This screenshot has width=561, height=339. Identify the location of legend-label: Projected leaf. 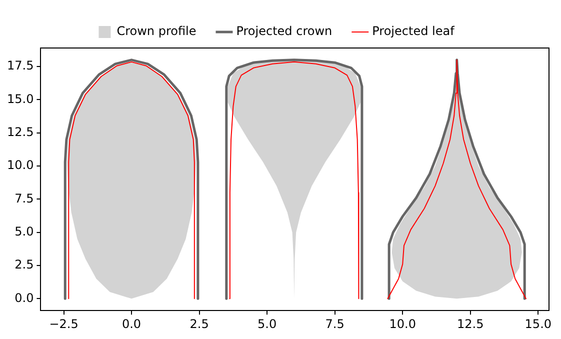
(414, 31).